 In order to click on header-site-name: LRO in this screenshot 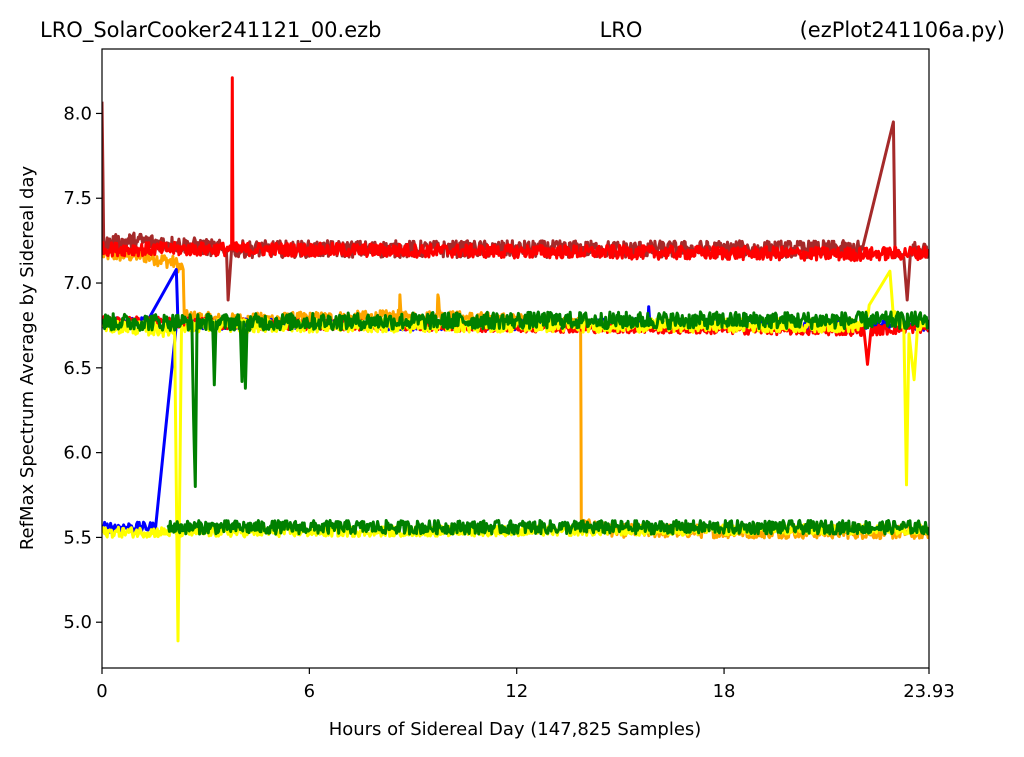, I will do `click(621, 30)`.